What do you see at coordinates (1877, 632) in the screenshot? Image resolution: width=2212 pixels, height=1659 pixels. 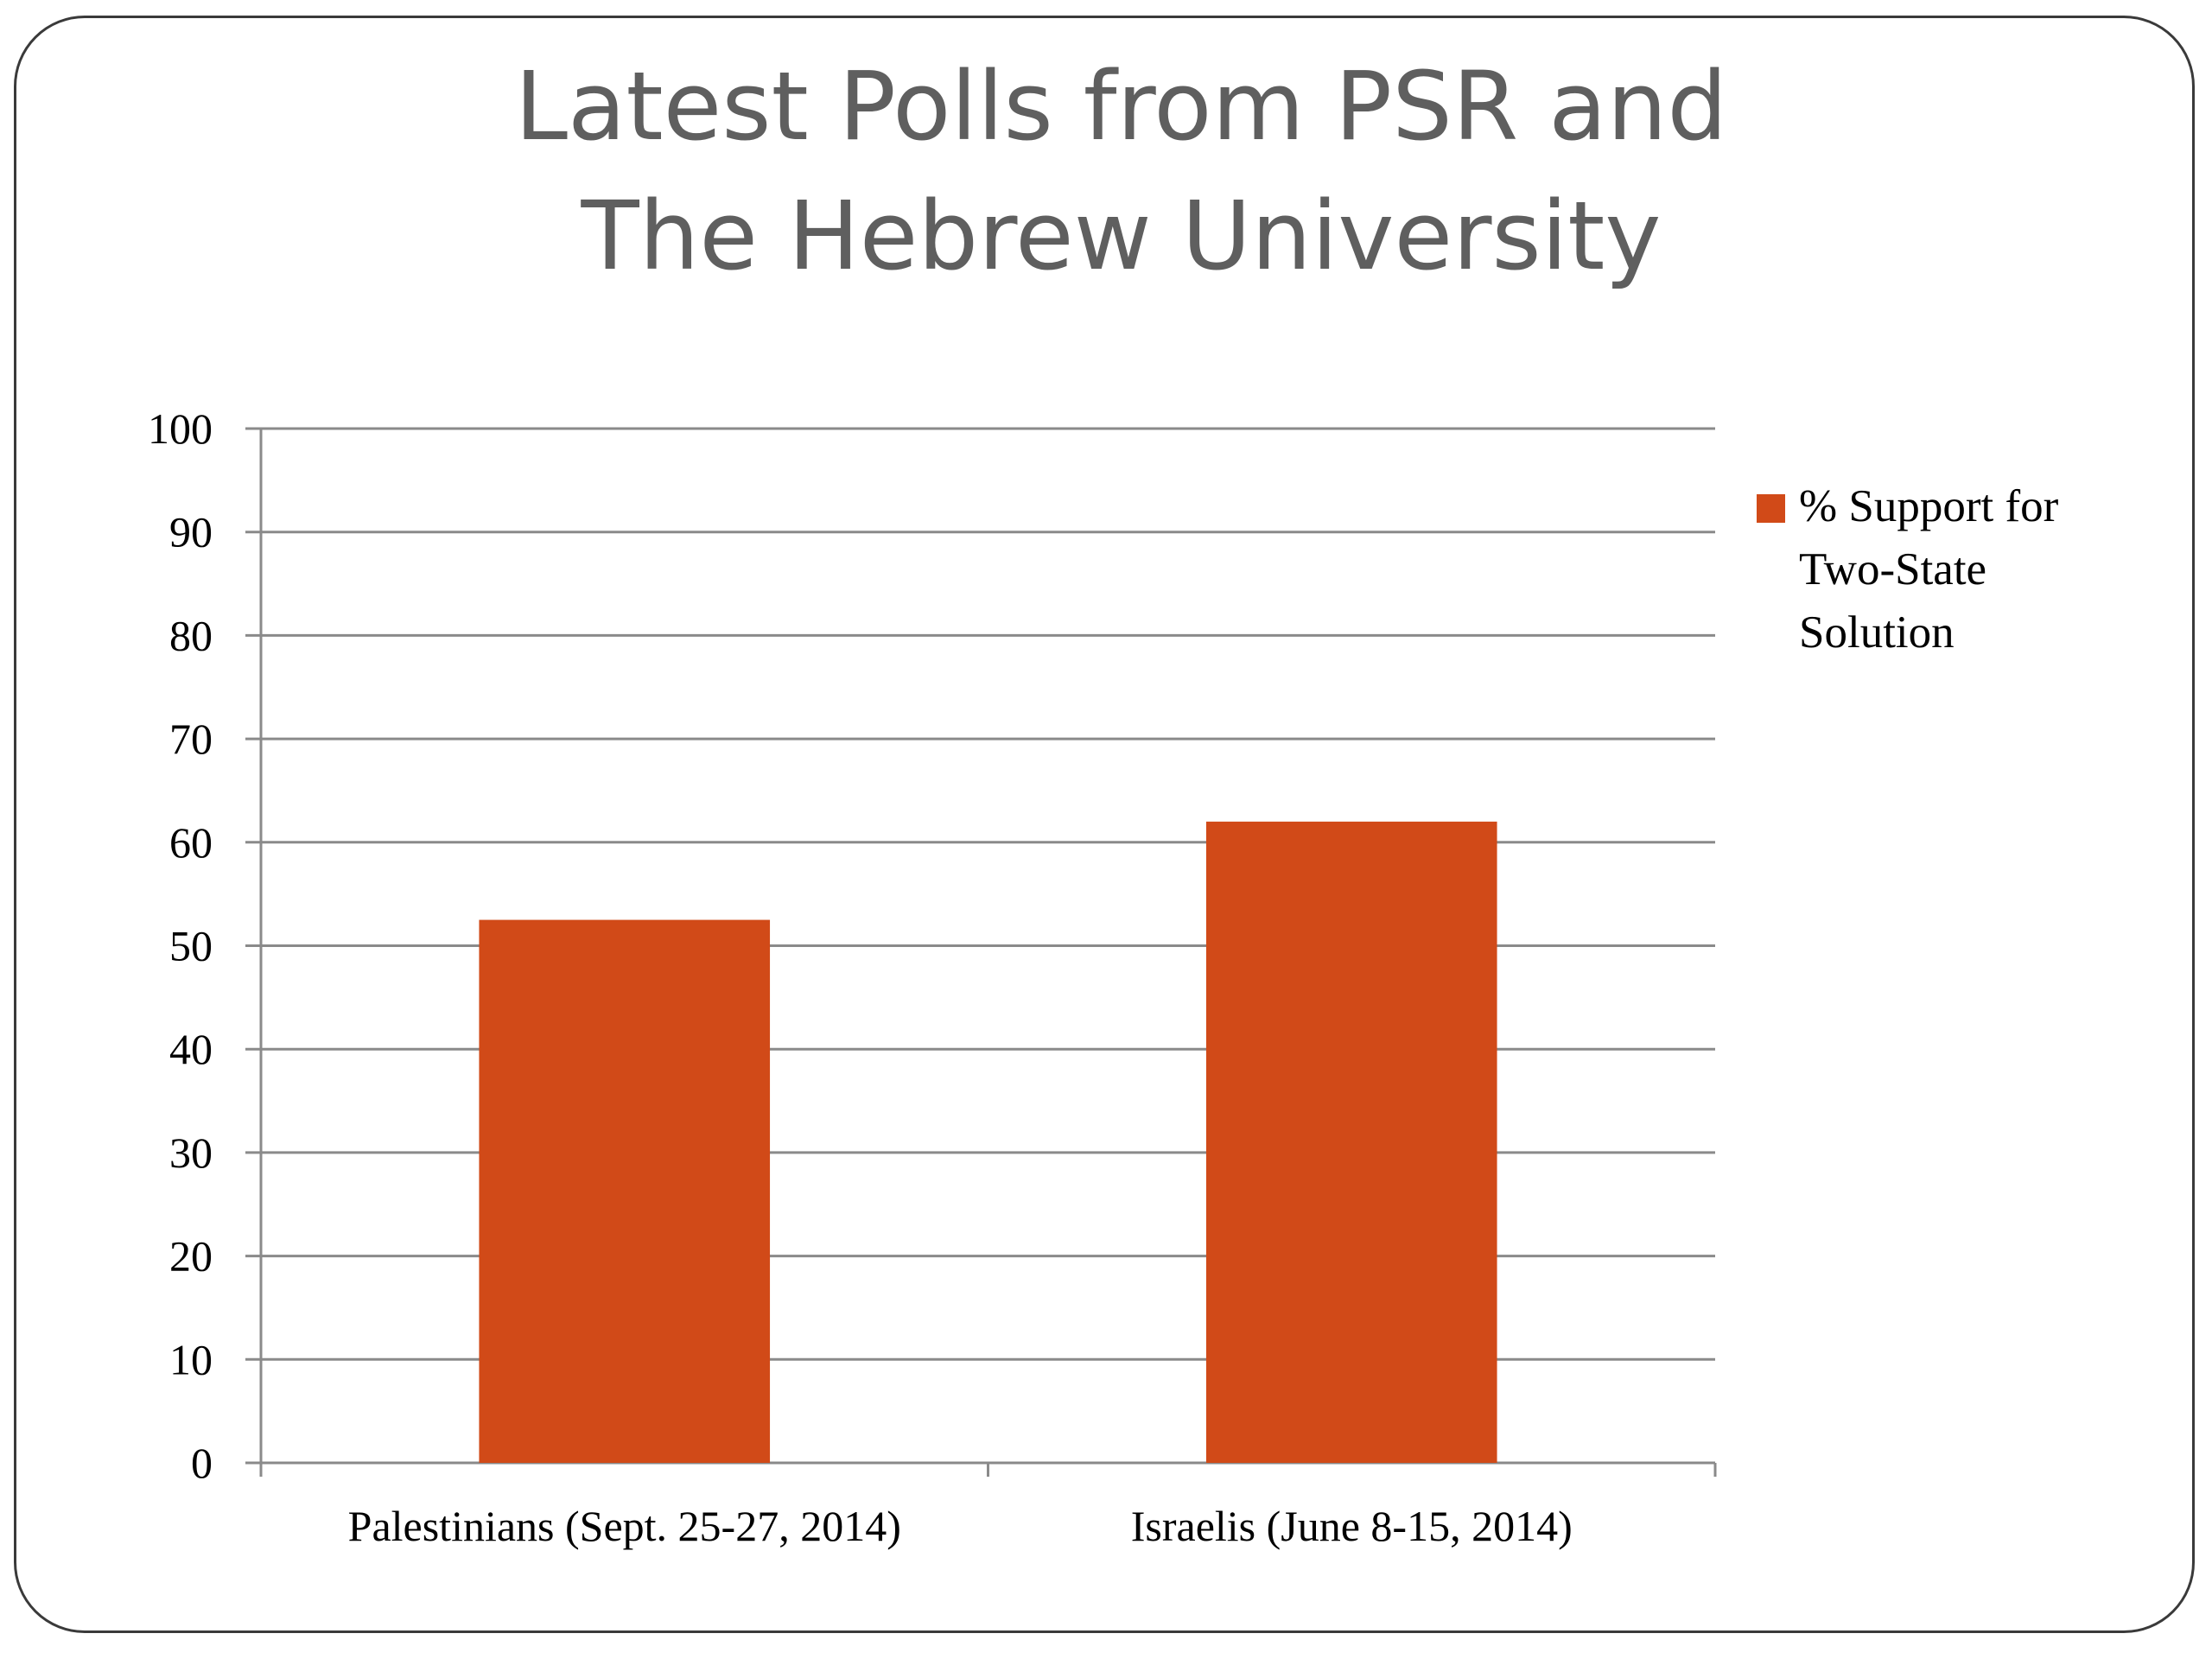 I see `legend-label-line: Solution` at bounding box center [1877, 632].